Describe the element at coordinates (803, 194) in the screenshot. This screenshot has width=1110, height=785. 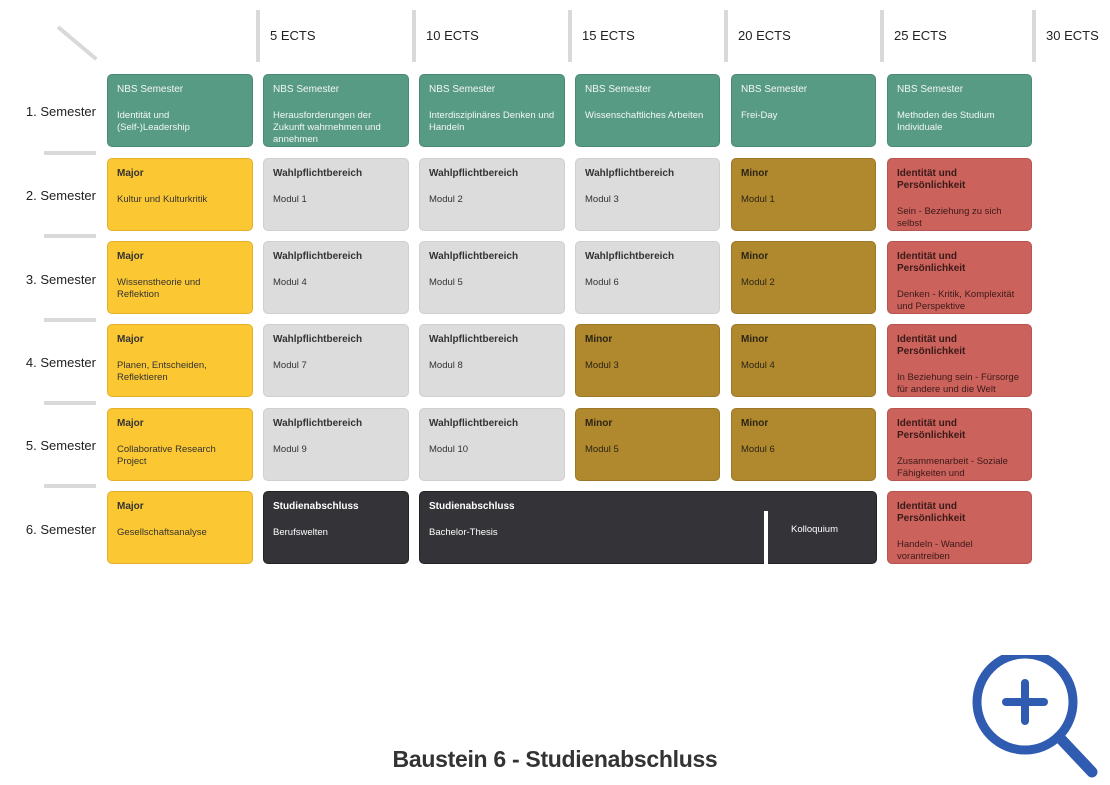
I see `module-card: Minor Modul 1` at that location.